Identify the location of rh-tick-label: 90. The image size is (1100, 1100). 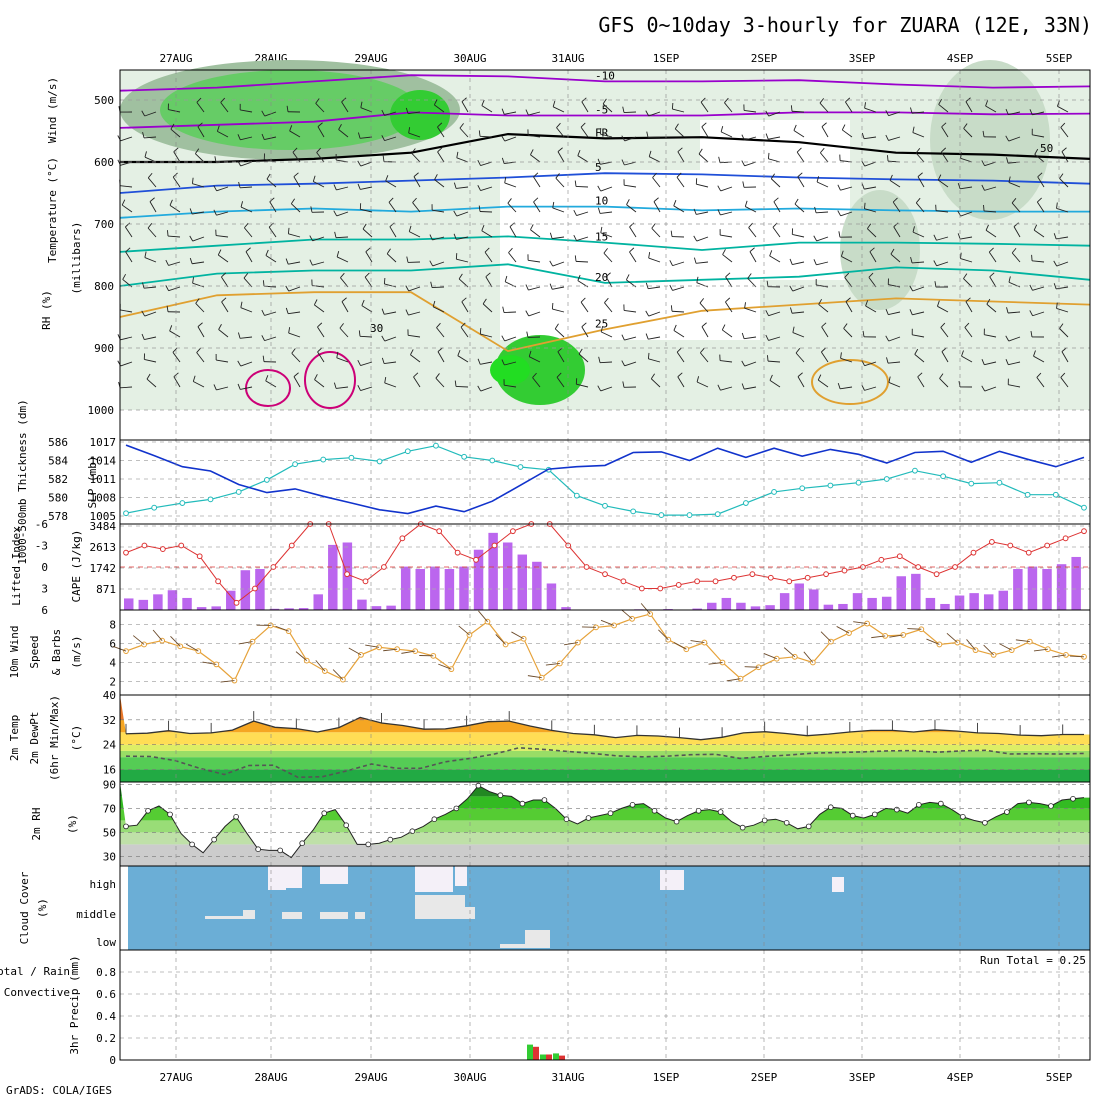
(109, 784).